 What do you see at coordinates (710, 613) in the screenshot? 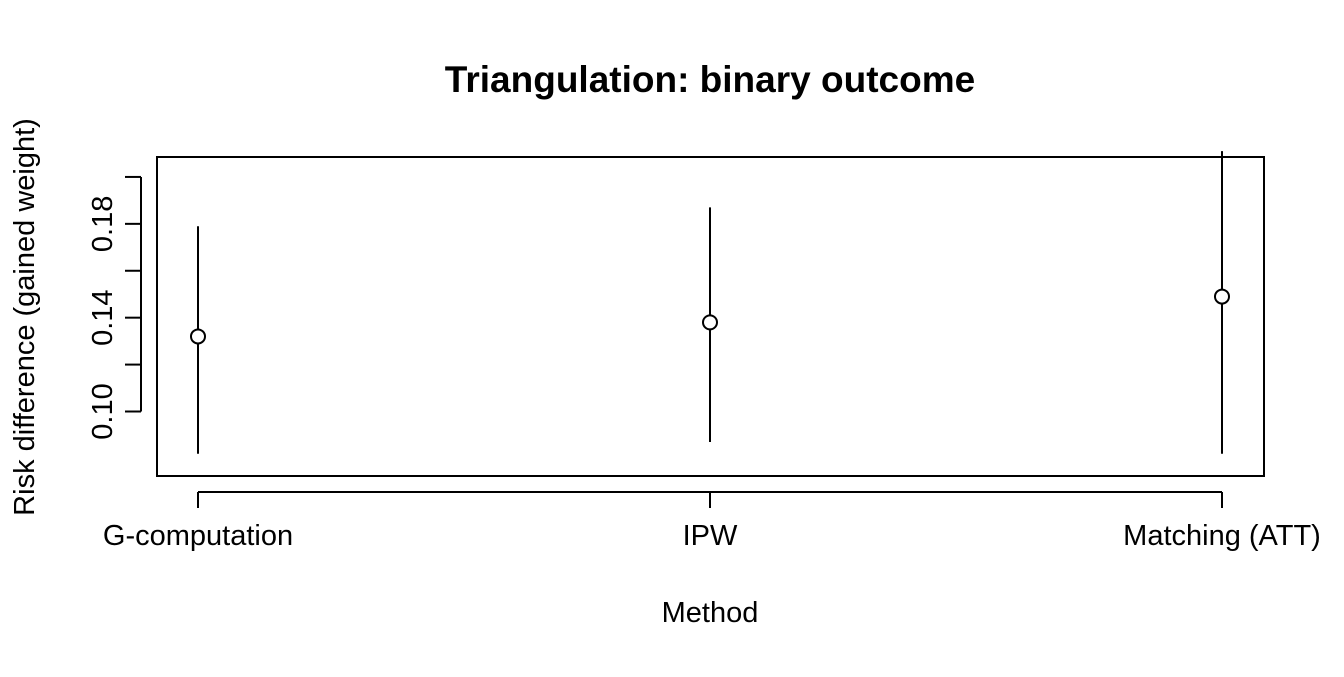
I see `x-axis-title: Method` at bounding box center [710, 613].